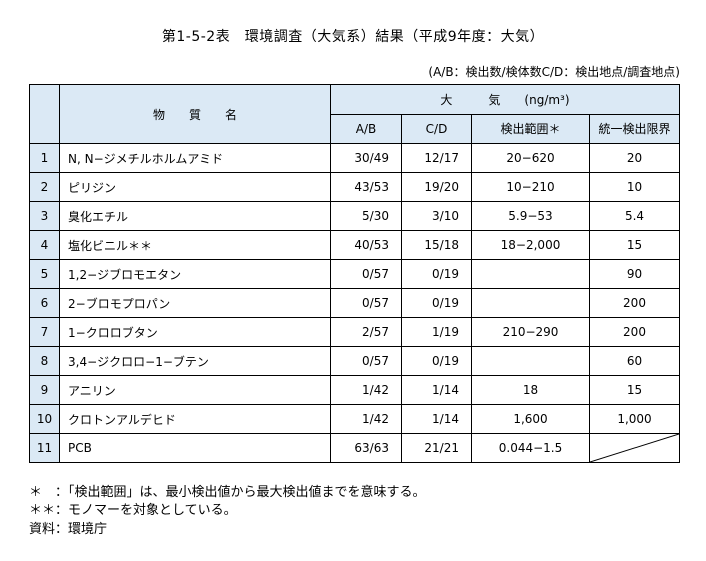 Image resolution: width=706 pixels, height=561 pixels. I want to click on cell-ab: 5/30, so click(366, 216).